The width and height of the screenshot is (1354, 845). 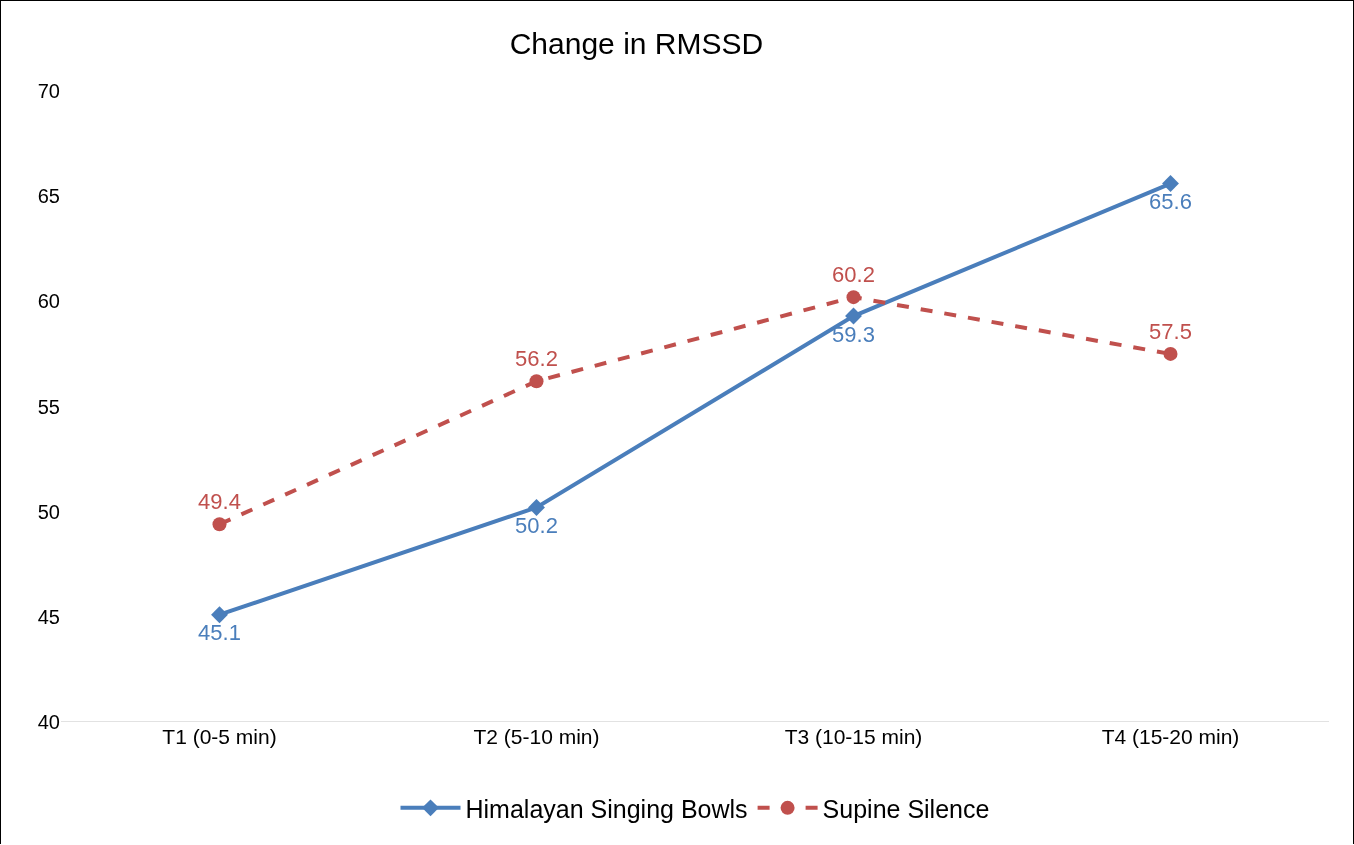 I want to click on data-label: 50.2, so click(x=536, y=526).